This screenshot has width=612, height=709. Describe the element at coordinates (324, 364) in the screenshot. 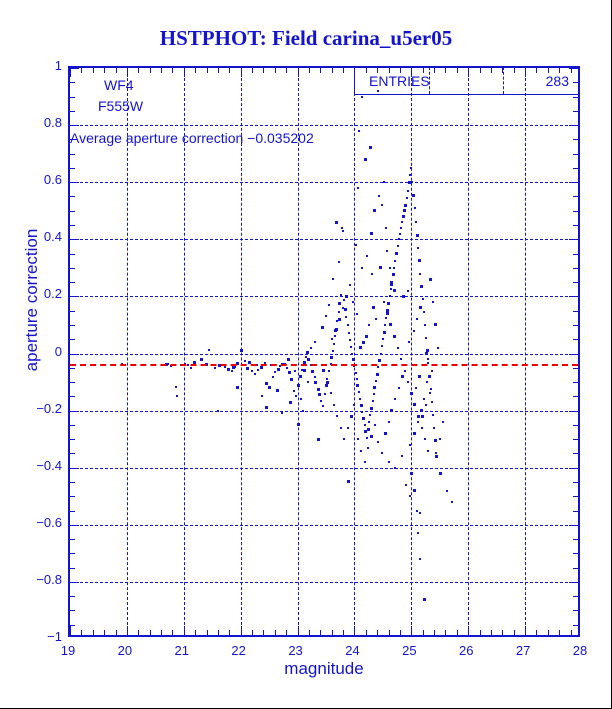

I see `mean-reference-line` at that location.